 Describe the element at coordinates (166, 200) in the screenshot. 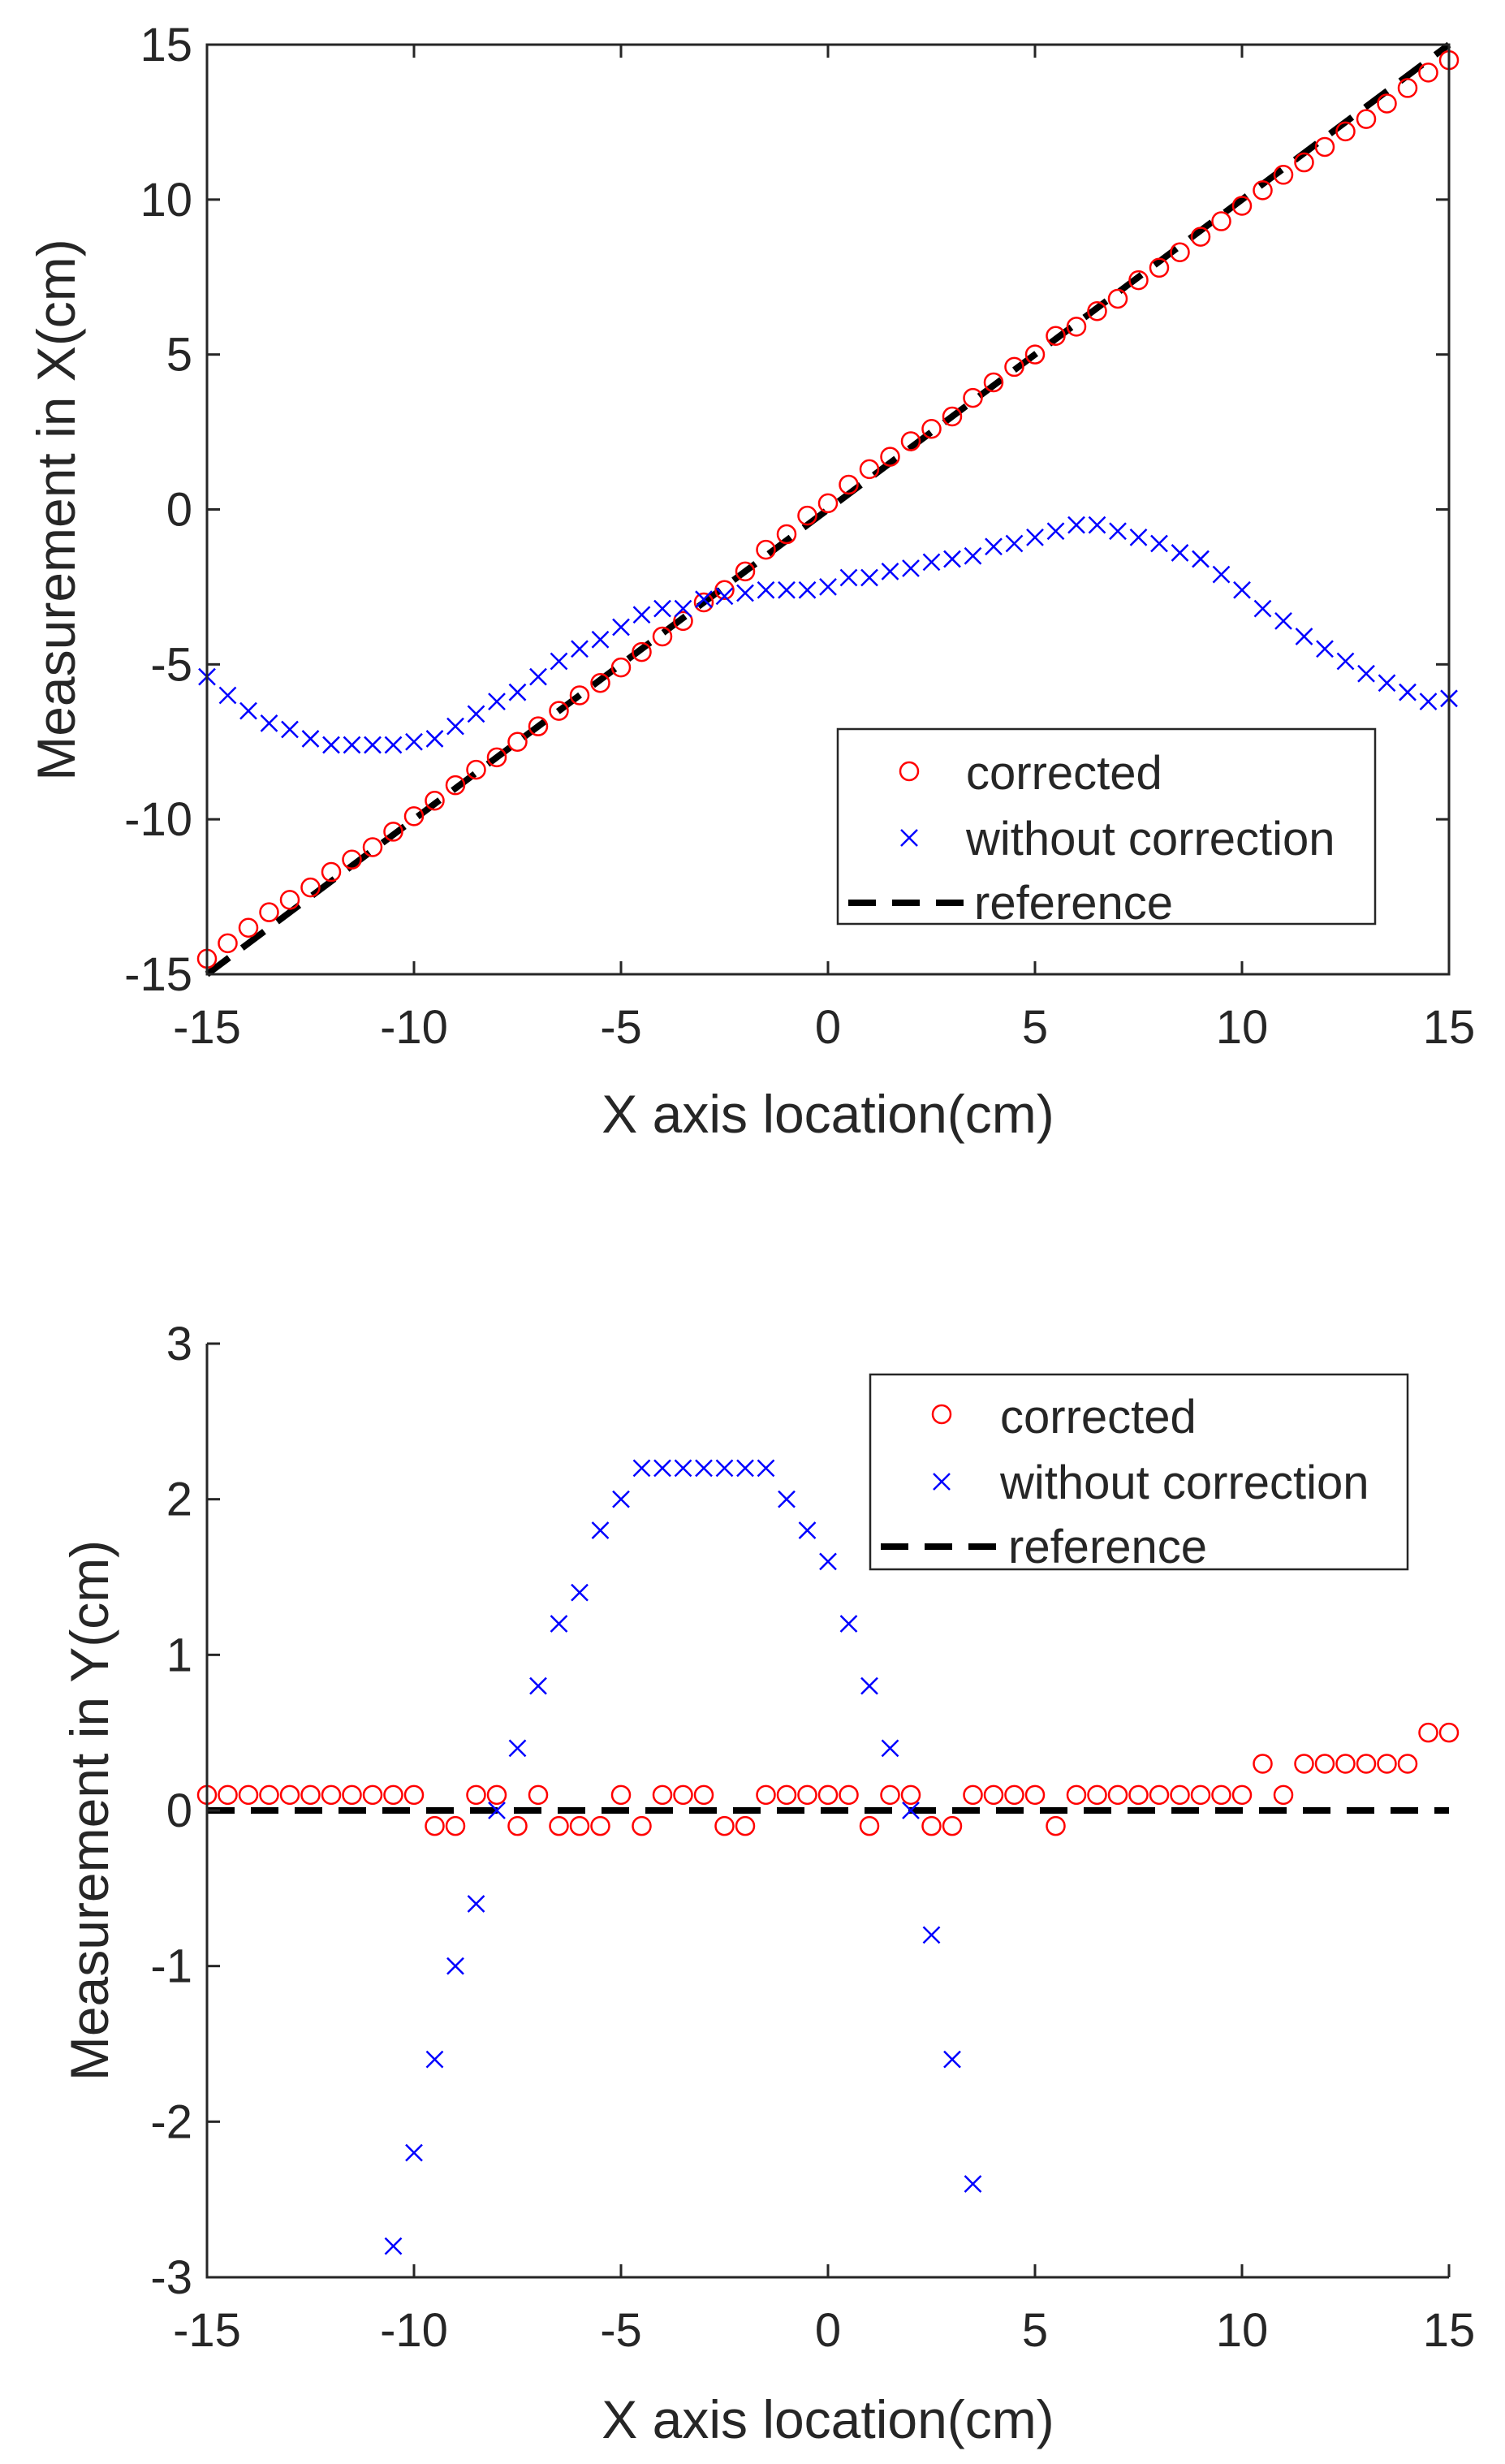

I see `y-tick-label: 10` at that location.